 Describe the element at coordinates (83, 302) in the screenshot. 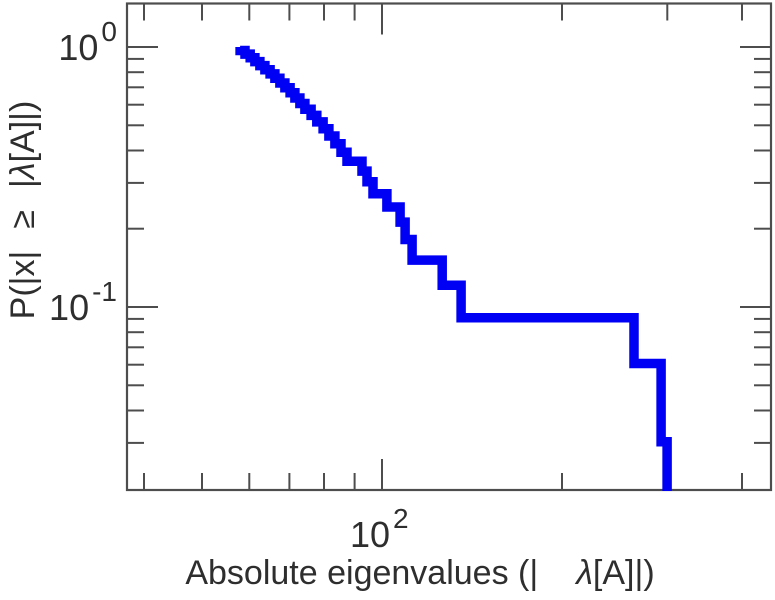

I see `y-tick-label-1e-1: 10 -1` at that location.